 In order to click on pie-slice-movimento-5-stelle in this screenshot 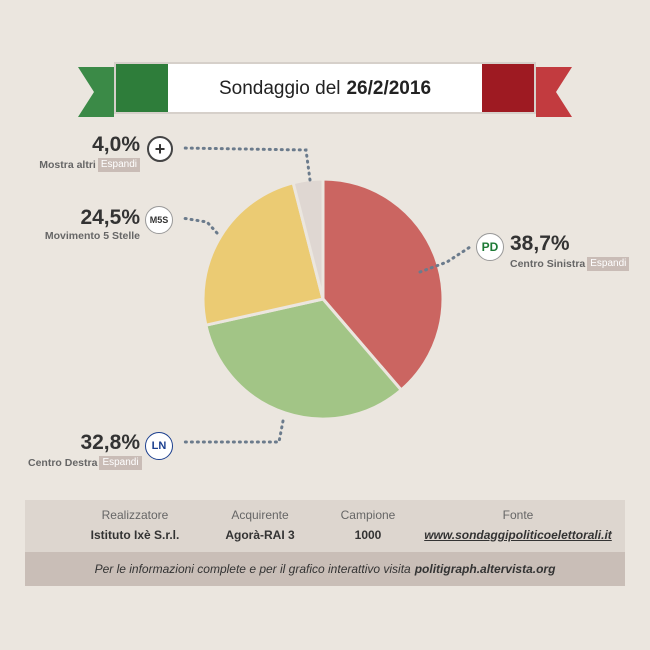, I will do `click(263, 254)`.